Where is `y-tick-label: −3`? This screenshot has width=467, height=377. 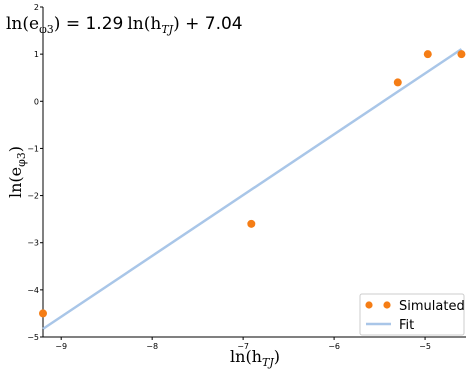
y-tick-label: −3 is located at coordinates (33, 243).